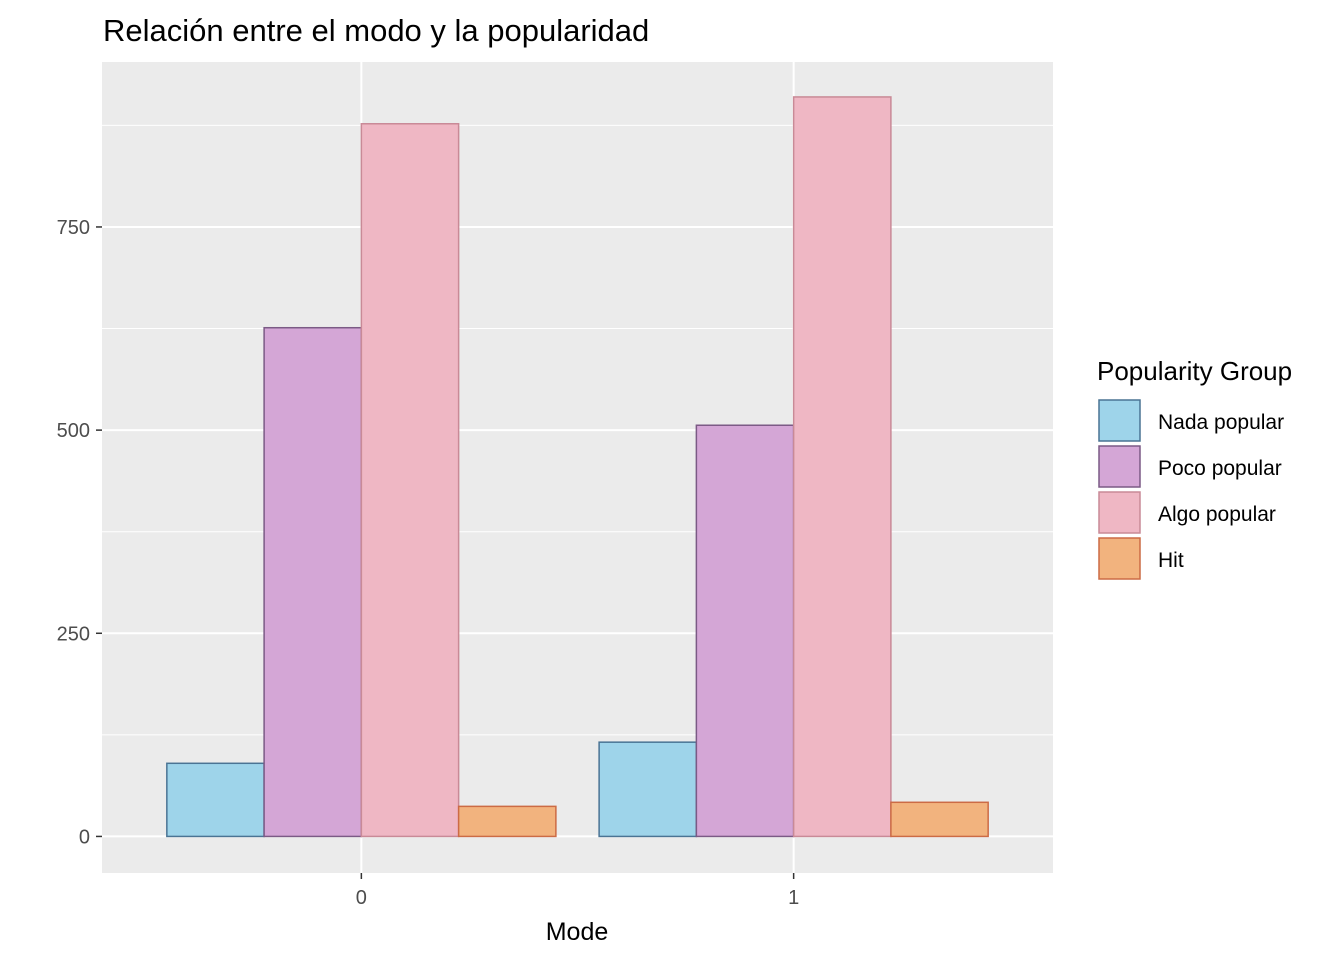  I want to click on legend-key-algo-popular, so click(1119, 512).